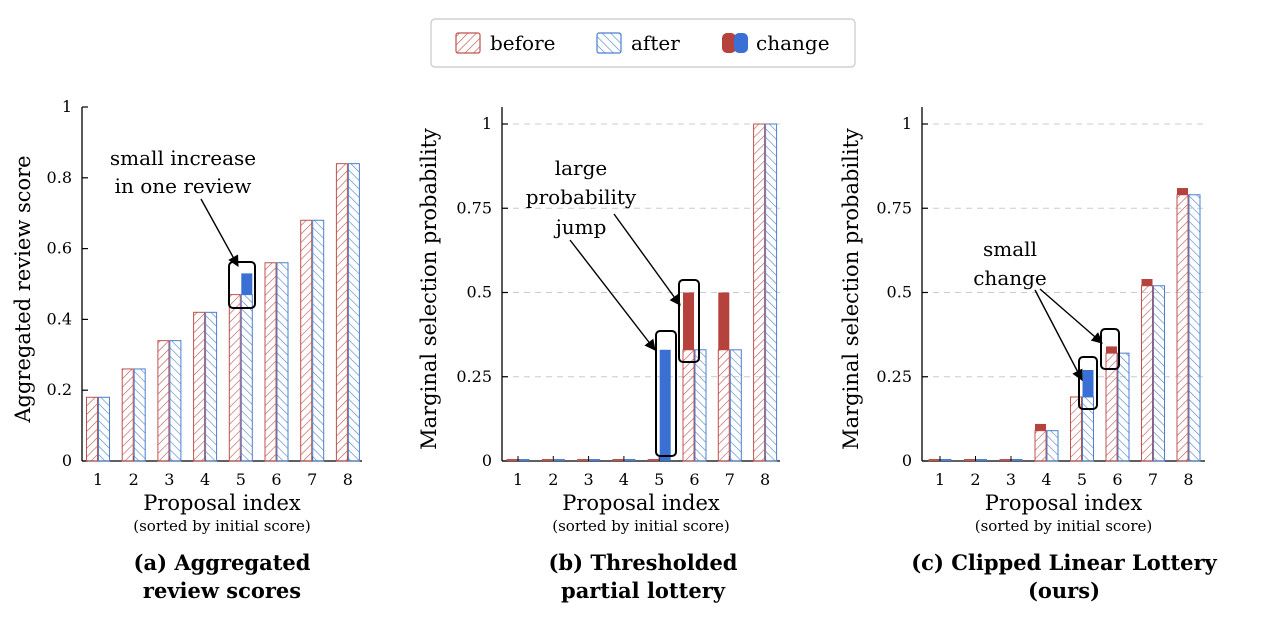  Describe the element at coordinates (468, 43) in the screenshot. I see `legend-before-swatch` at that location.